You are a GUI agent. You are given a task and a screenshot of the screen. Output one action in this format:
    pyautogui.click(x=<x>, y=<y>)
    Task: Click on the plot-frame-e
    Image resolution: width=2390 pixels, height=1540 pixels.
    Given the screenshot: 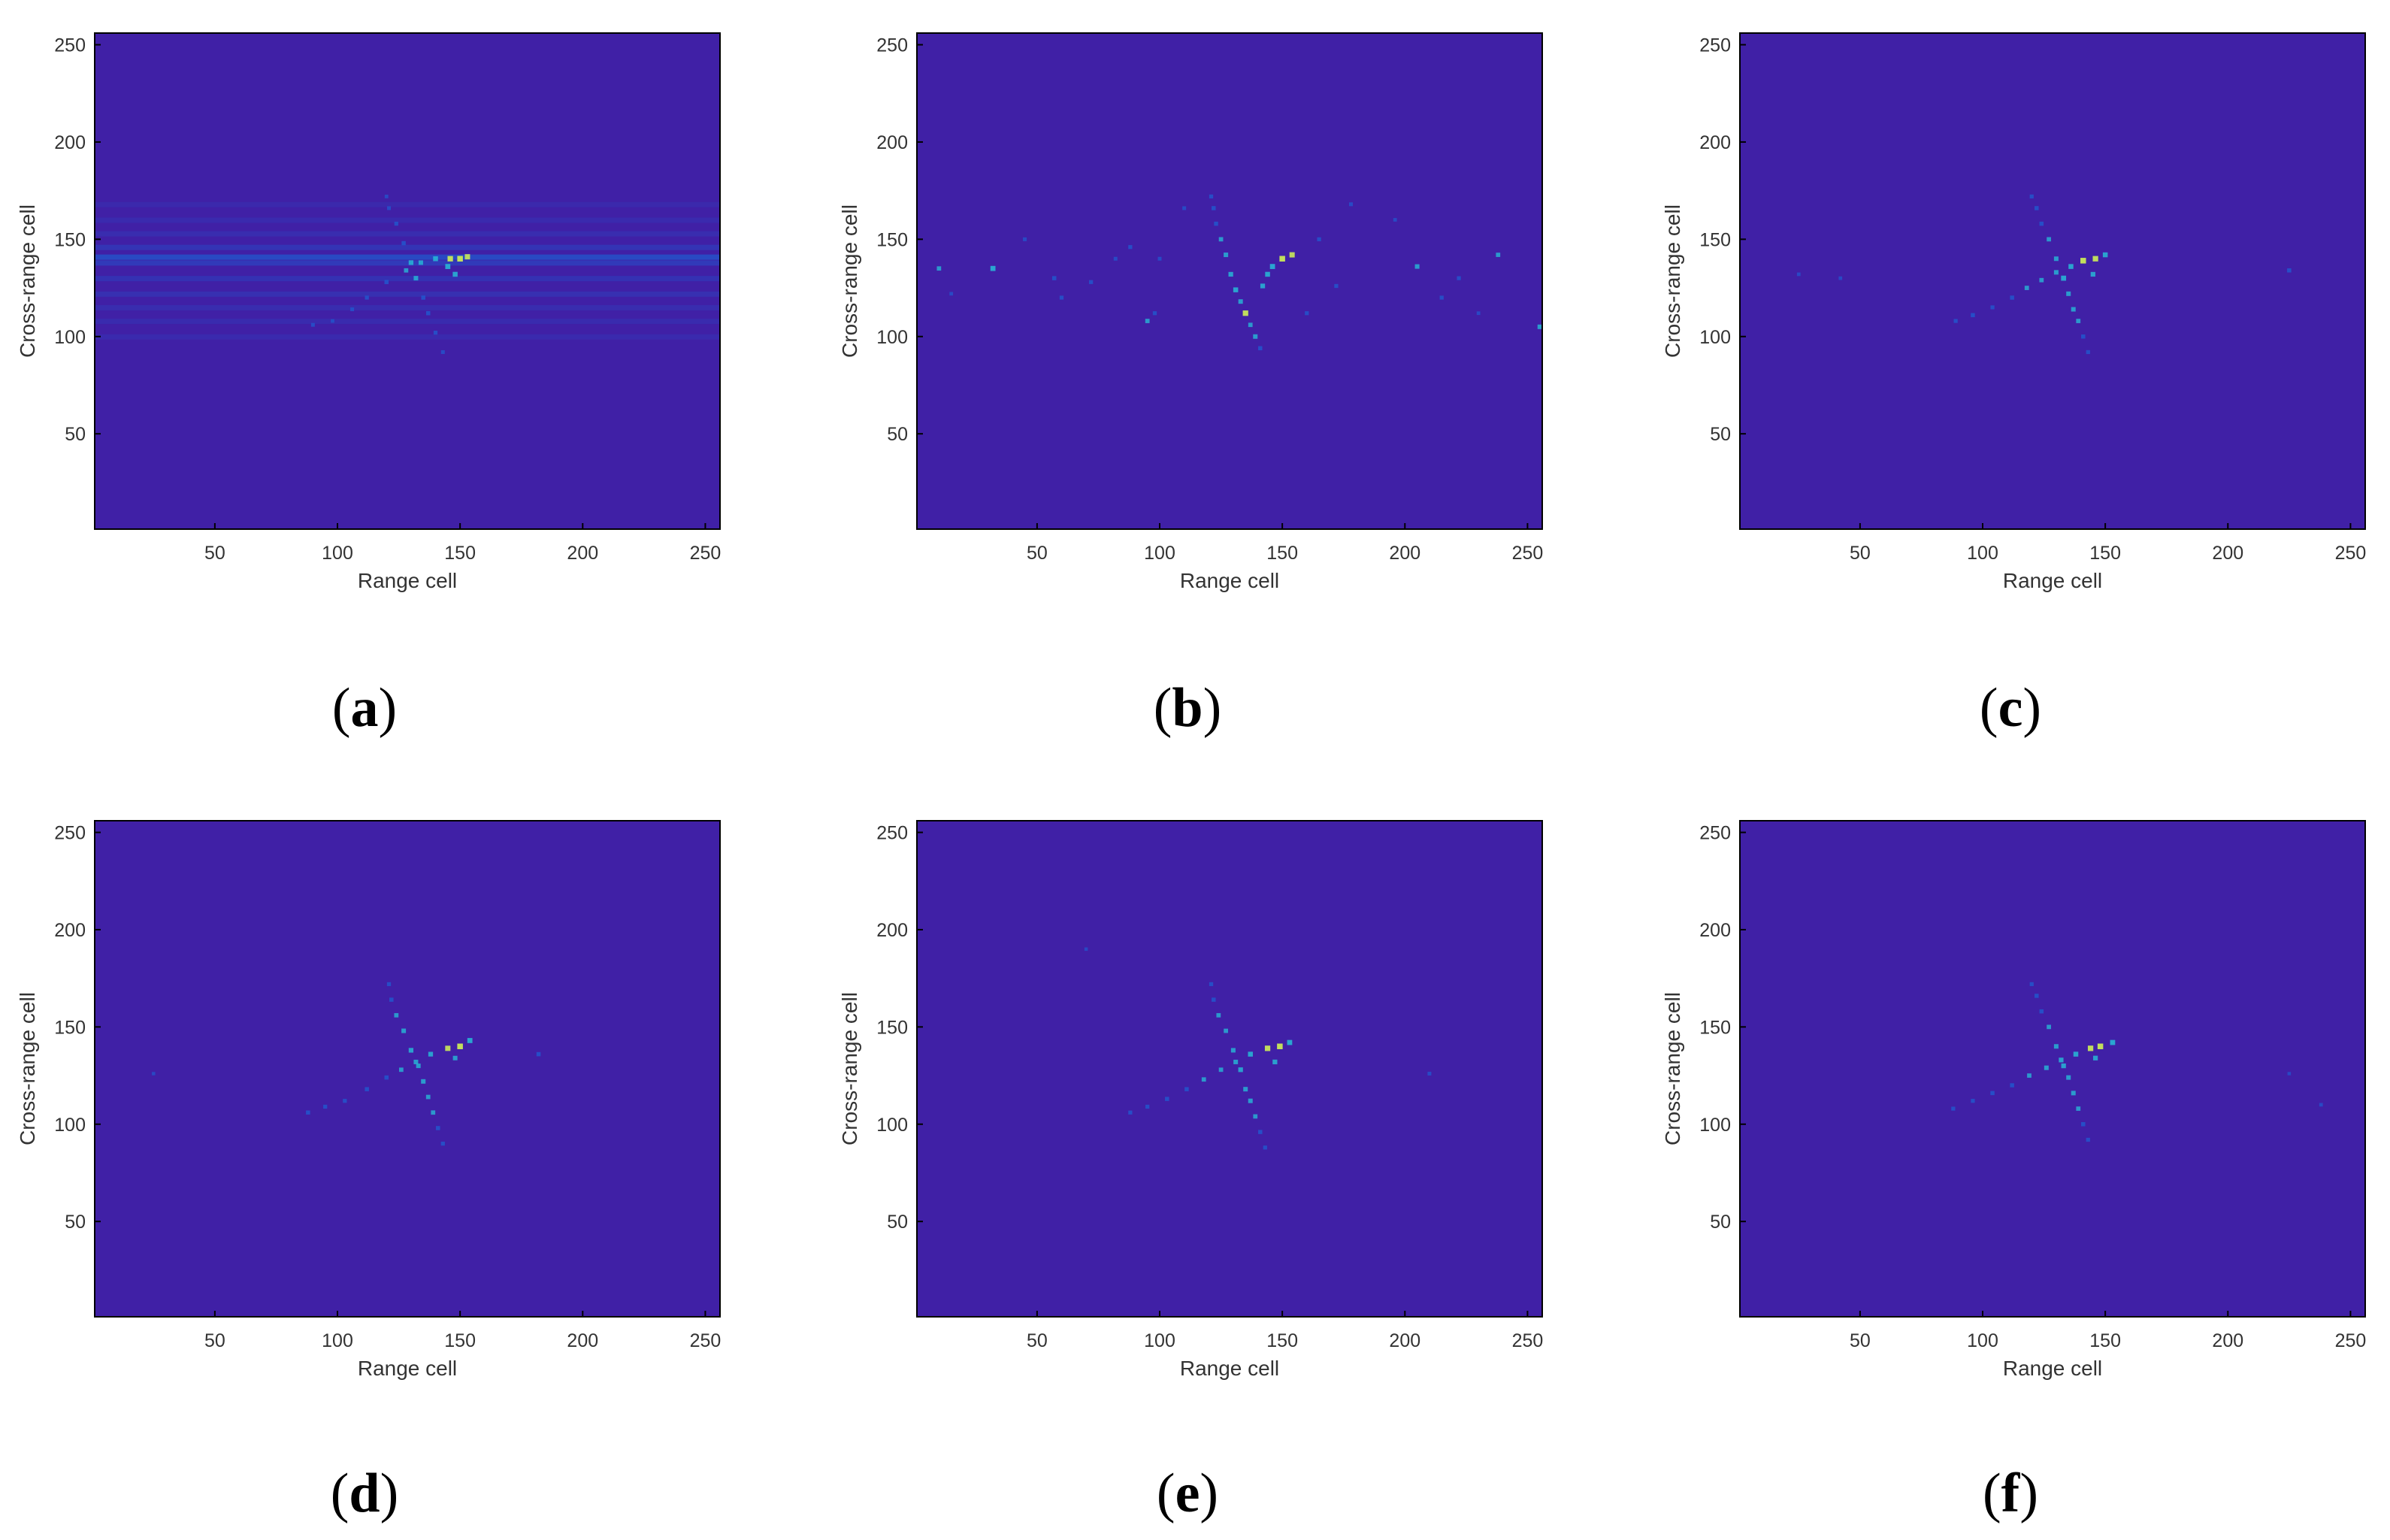 What is the action you would take?
    pyautogui.click(x=1229, y=1069)
    